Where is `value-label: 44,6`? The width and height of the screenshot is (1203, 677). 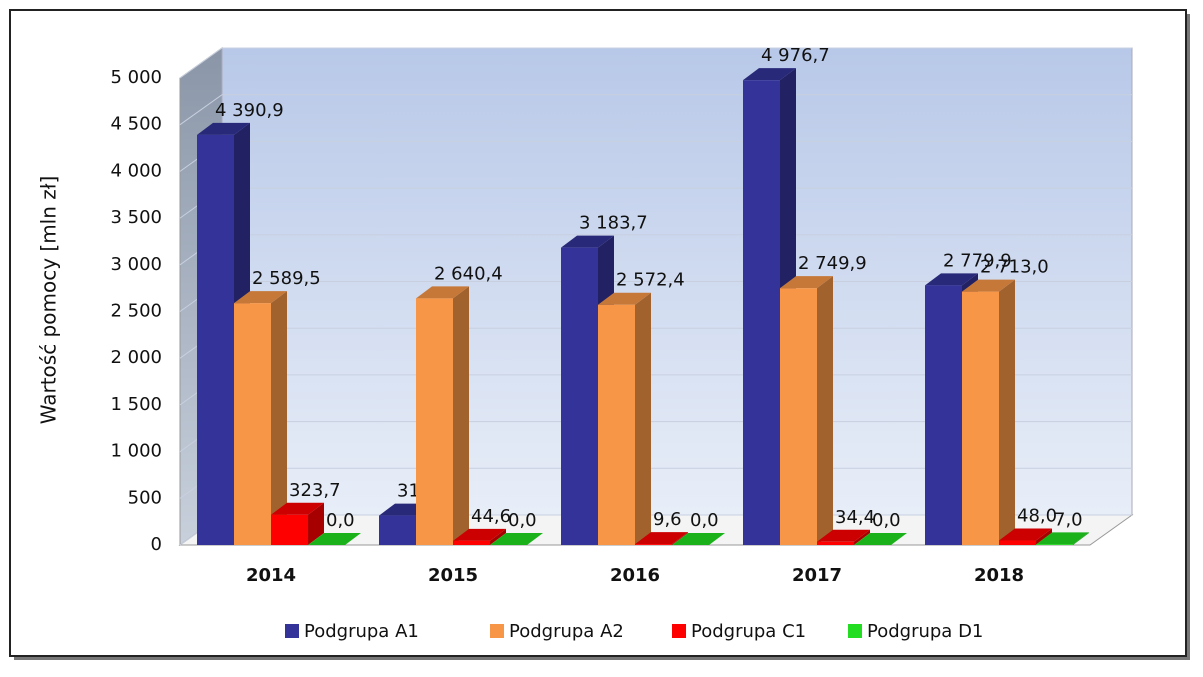
value-label: 44,6 is located at coordinates (491, 516).